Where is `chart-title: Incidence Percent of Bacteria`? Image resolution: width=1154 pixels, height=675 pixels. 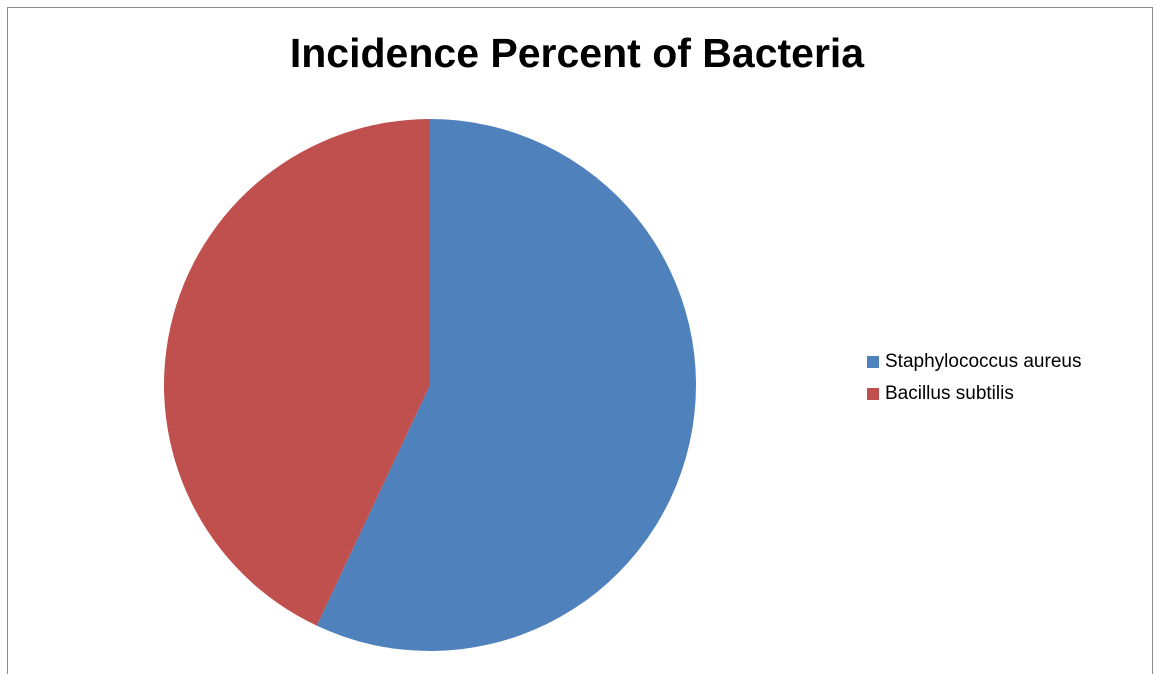 chart-title: Incidence Percent of Bacteria is located at coordinates (577, 53).